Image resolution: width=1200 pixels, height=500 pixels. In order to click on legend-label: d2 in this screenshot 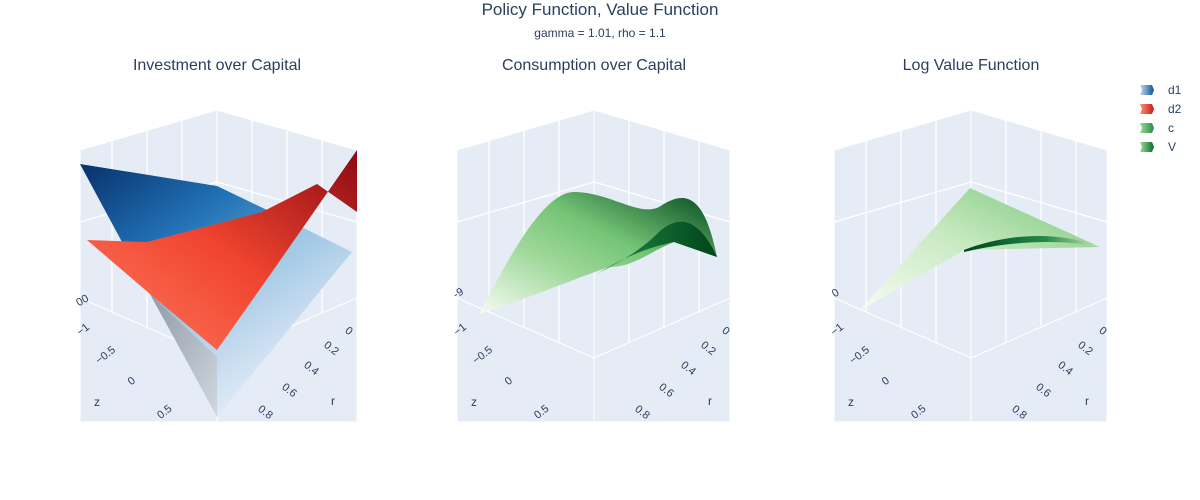, I will do `click(1175, 108)`.